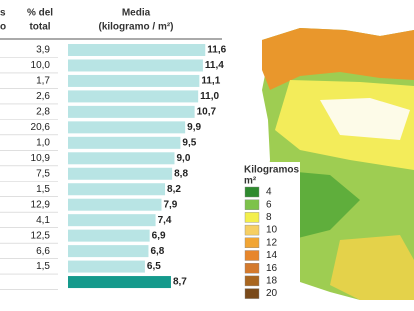 The height and width of the screenshot is (311, 414). What do you see at coordinates (250, 181) in the screenshot?
I see `legend-title: m²` at bounding box center [250, 181].